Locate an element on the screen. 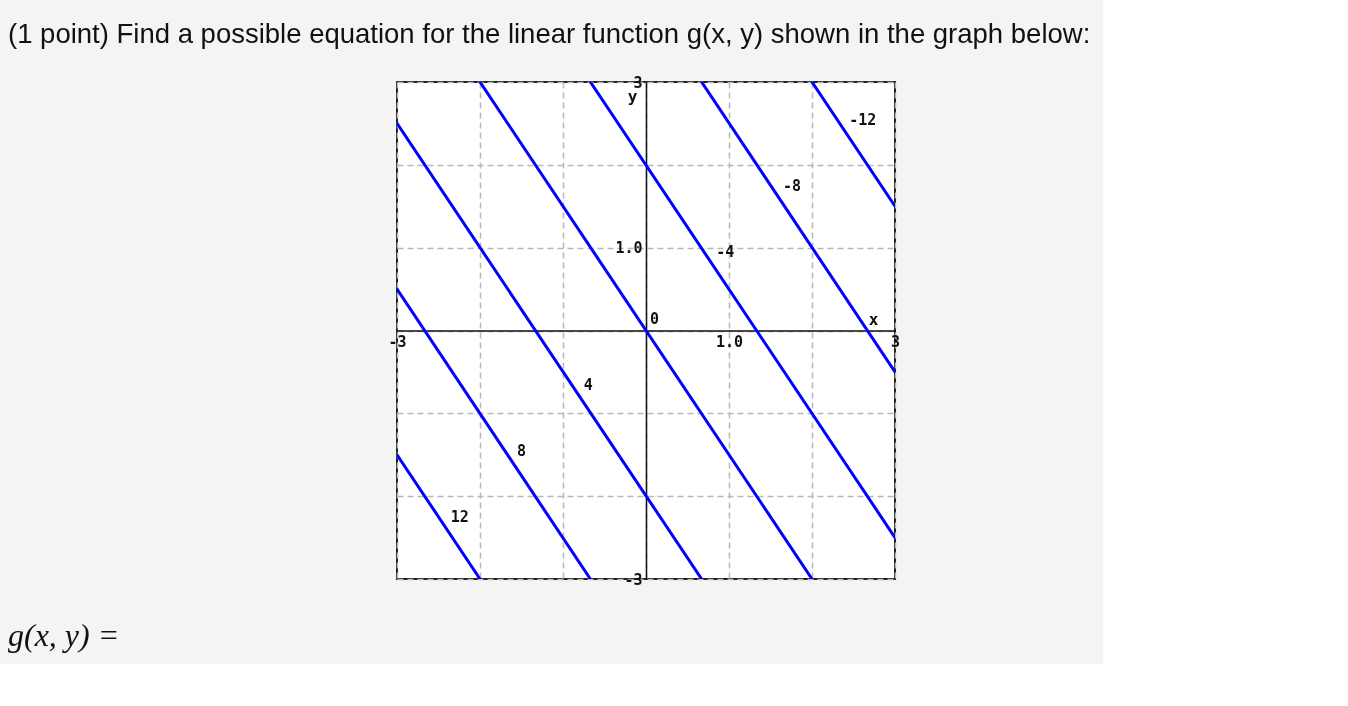 The image size is (1348, 706). x-tick-label: 1.0 is located at coordinates (729, 342).